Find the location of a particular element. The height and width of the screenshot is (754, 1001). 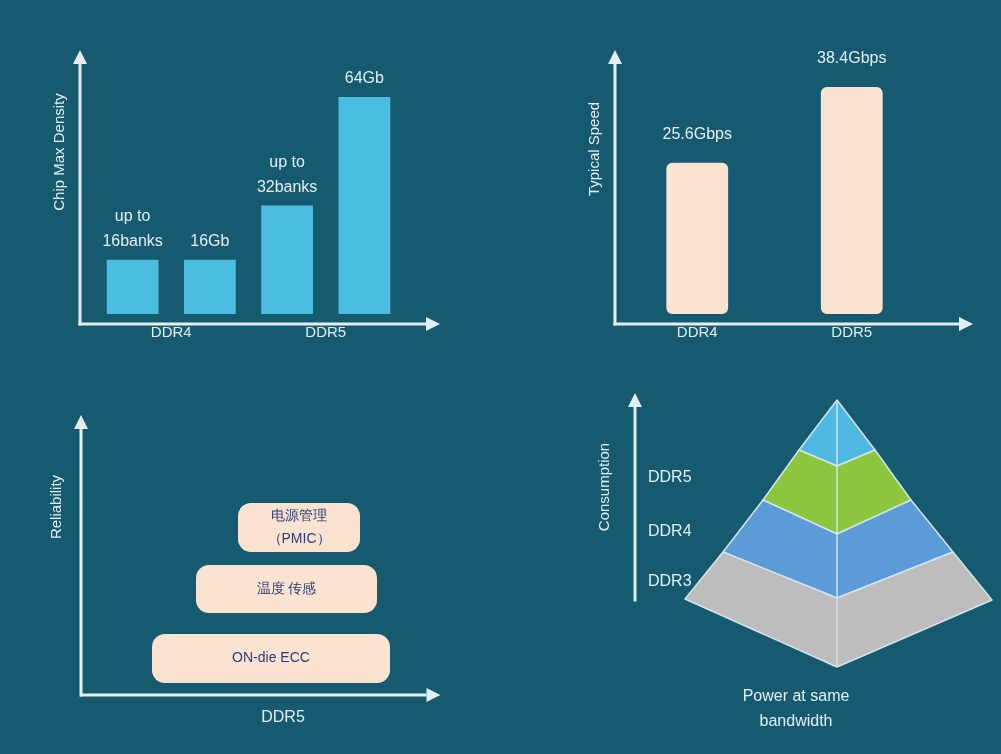

data-label: up to 16banks is located at coordinates (132, 228).